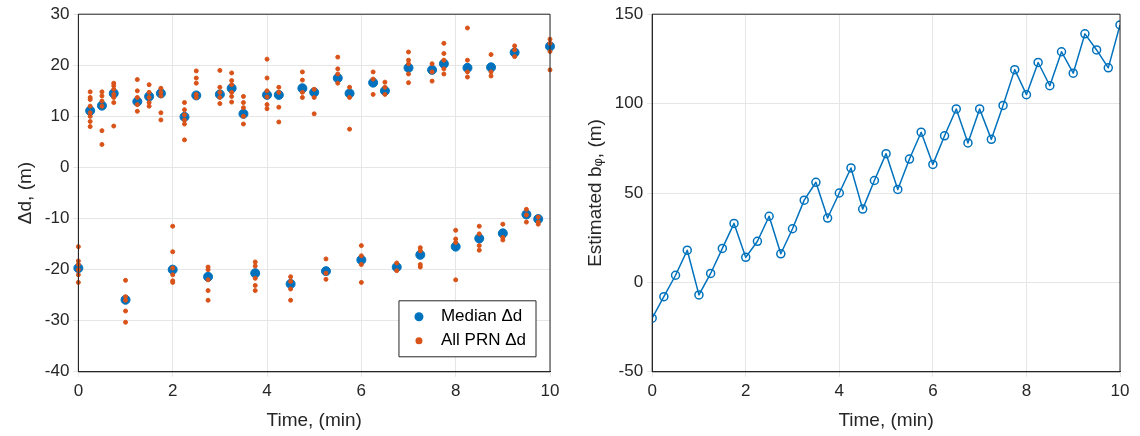 The width and height of the screenshot is (1140, 436). What do you see at coordinates (24, 193) in the screenshot?
I see `y-axis-title: Δd, (m)` at bounding box center [24, 193].